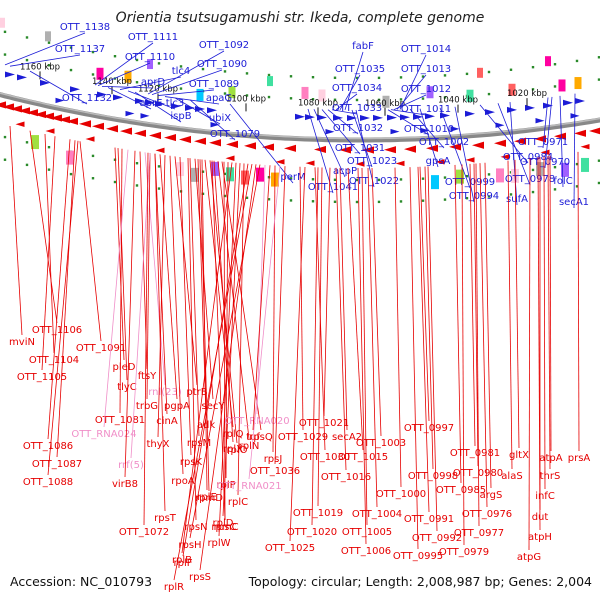 This screenshot has width=600, height=600. Describe the element at coordinates (346, 477) in the screenshot. I see `gene-label: OTT_1016` at that location.